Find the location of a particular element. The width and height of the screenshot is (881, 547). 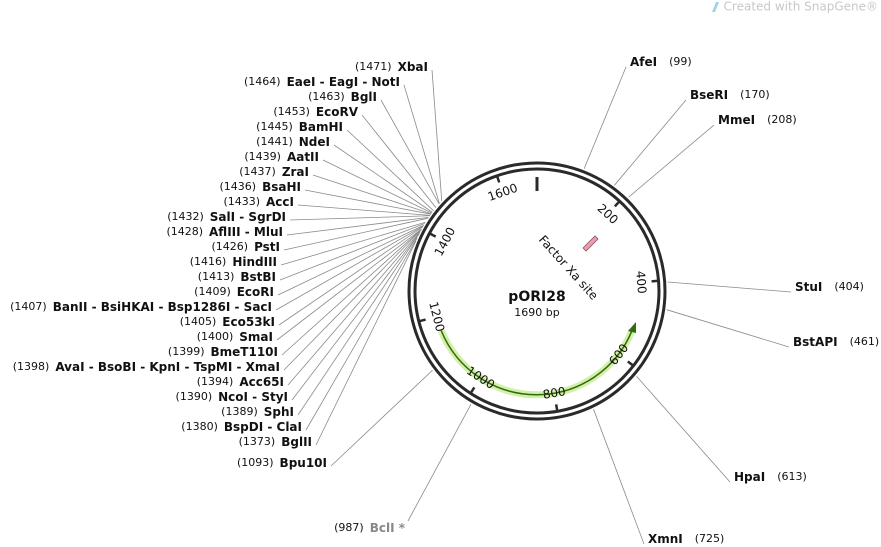

enzyme-name: XmnI is located at coordinates (665, 539).